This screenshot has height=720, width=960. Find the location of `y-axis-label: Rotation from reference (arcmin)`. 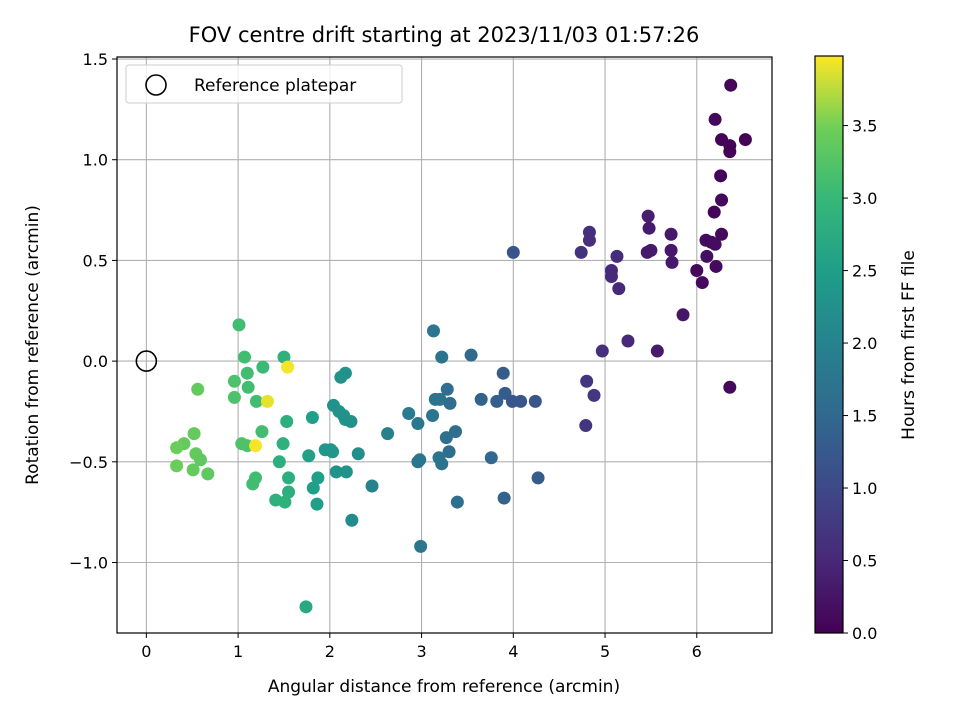

y-axis-label: Rotation from reference (arcmin) is located at coordinates (33, 345).